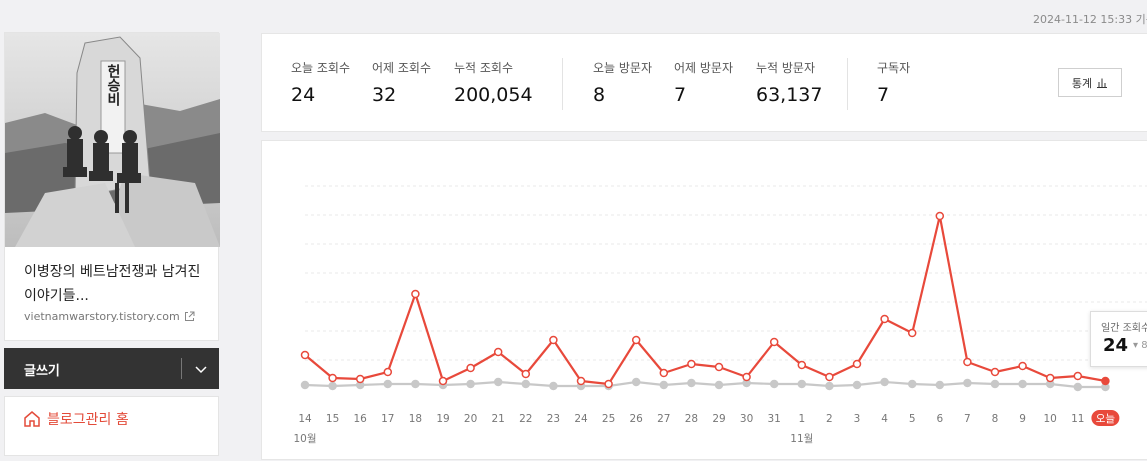 Image resolution: width=1147 pixels, height=461 pixels. I want to click on timestamp: 2024-11-12 15:33 기준, so click(1090, 19).